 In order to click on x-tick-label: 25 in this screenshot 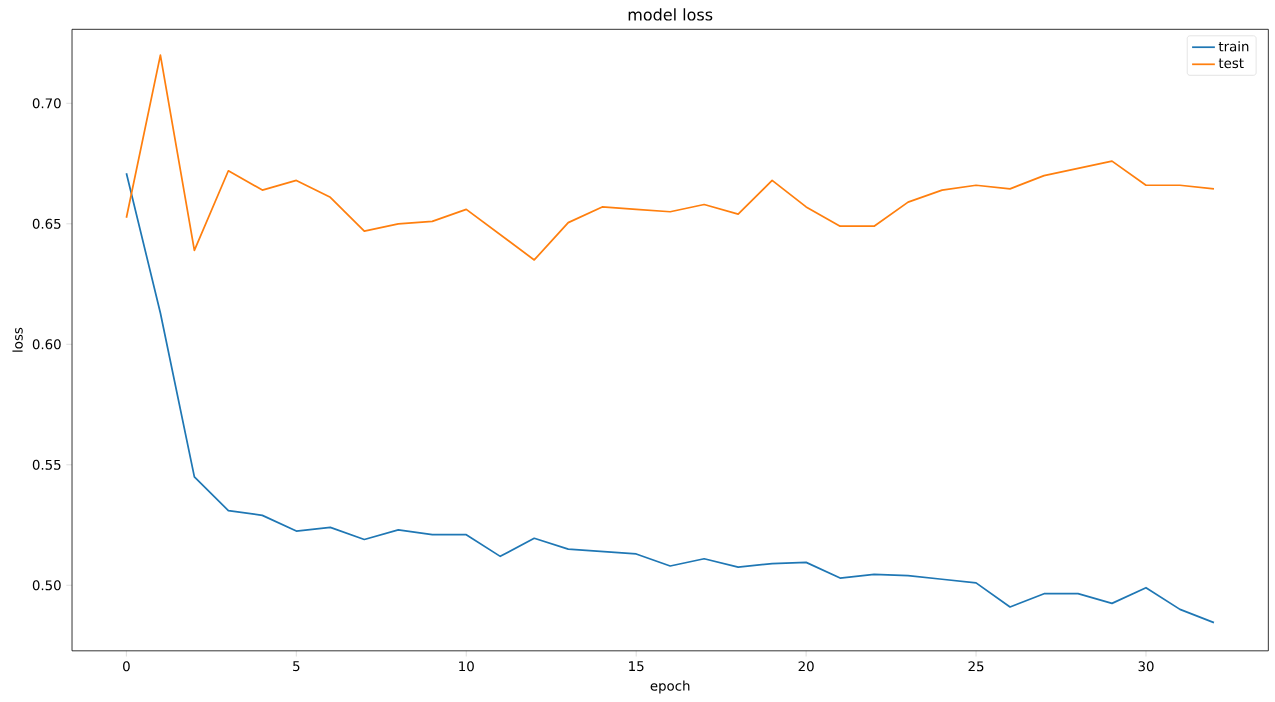, I will do `click(976, 666)`.